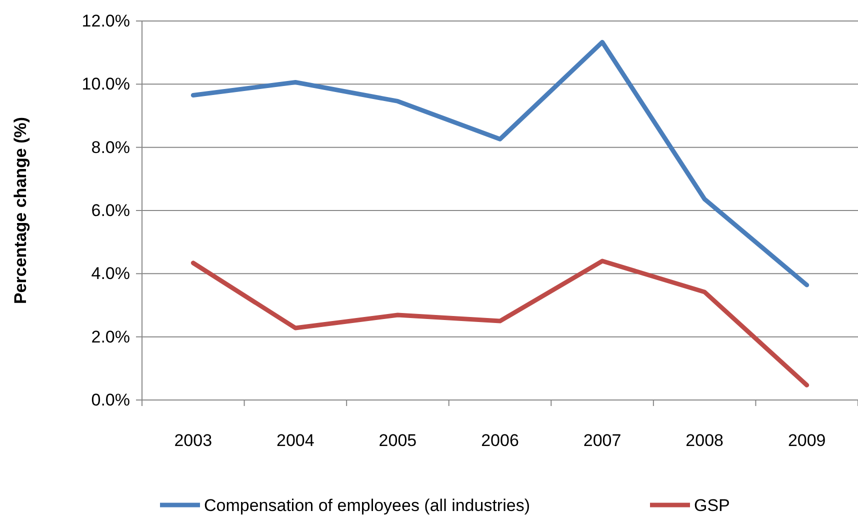 This screenshot has width=858, height=517. Describe the element at coordinates (500, 440) in the screenshot. I see `x-tick-label: 2006` at that location.